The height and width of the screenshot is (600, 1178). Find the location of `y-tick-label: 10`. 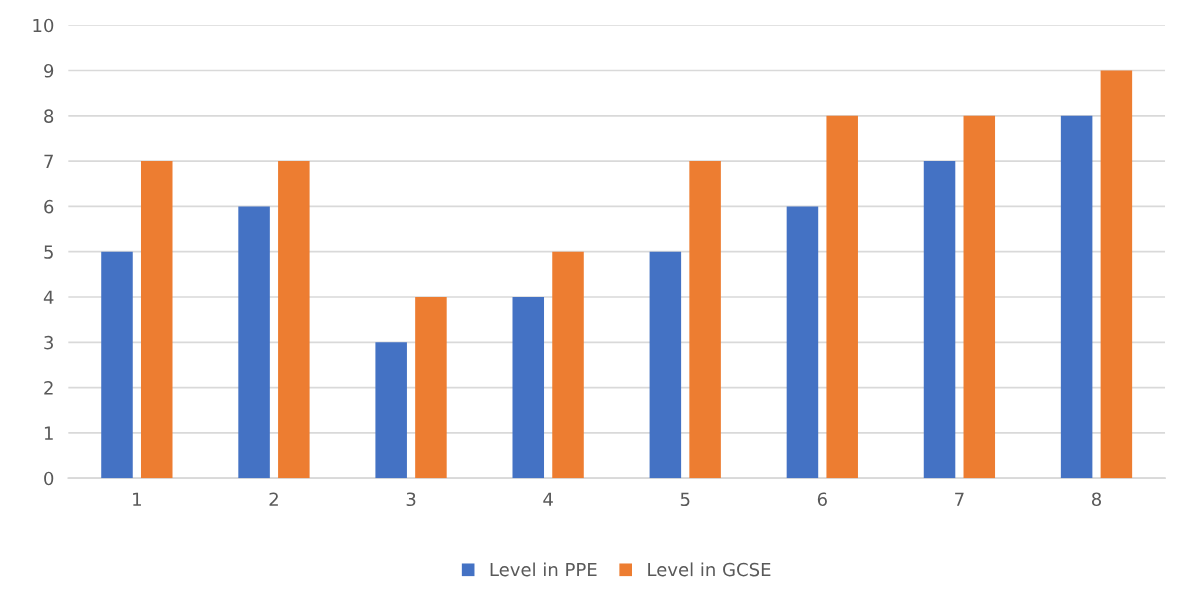

y-tick-label: 10 is located at coordinates (43, 25).